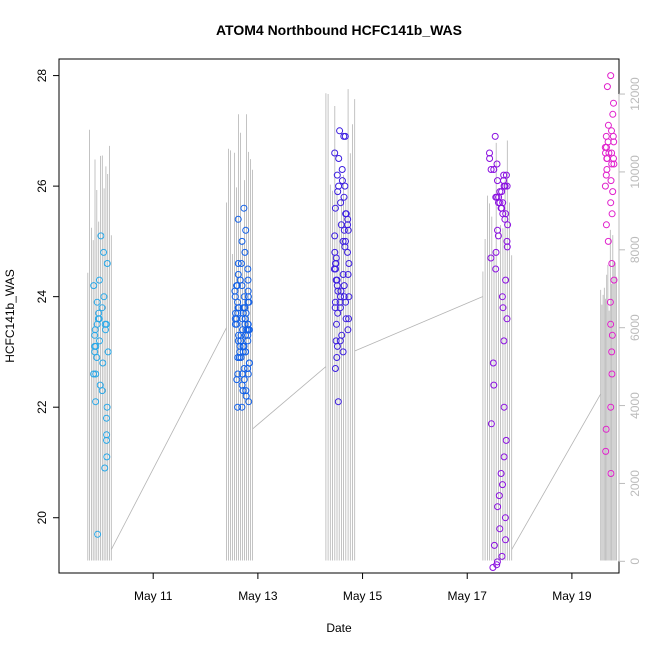 This screenshot has width=650, height=650. Describe the element at coordinates (42, 297) in the screenshot. I see `y-tick-label: 24` at that location.